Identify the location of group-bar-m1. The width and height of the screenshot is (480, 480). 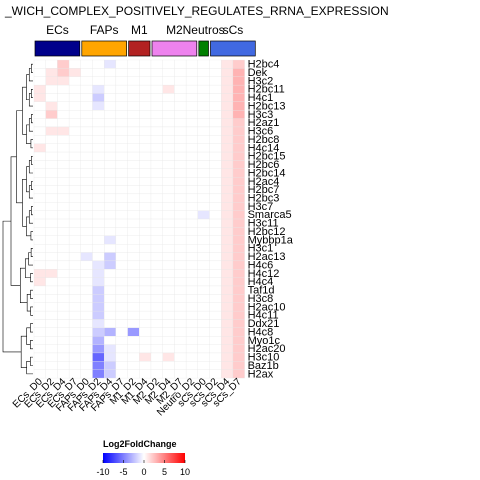
(139, 48).